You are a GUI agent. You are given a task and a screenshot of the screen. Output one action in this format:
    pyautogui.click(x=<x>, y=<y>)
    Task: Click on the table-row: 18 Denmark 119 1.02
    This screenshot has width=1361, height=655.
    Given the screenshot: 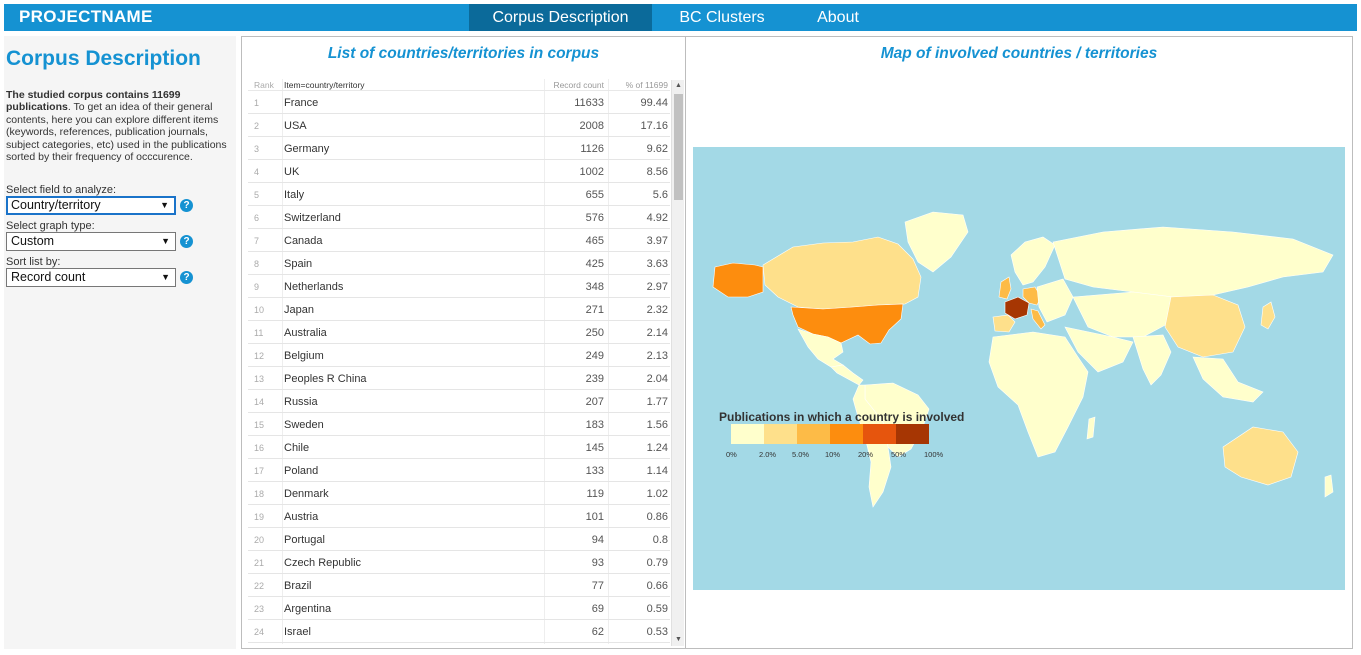 What is the action you would take?
    pyautogui.click(x=459, y=493)
    